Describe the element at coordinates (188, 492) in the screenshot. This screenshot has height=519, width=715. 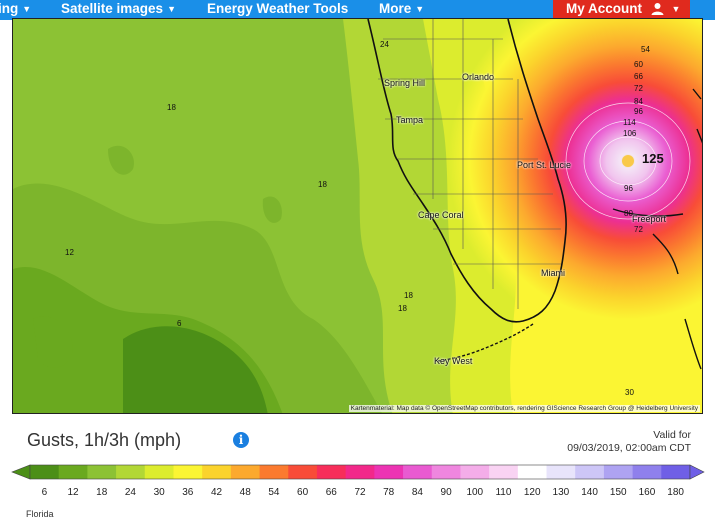
I see `scale-tick-label: 36` at that location.